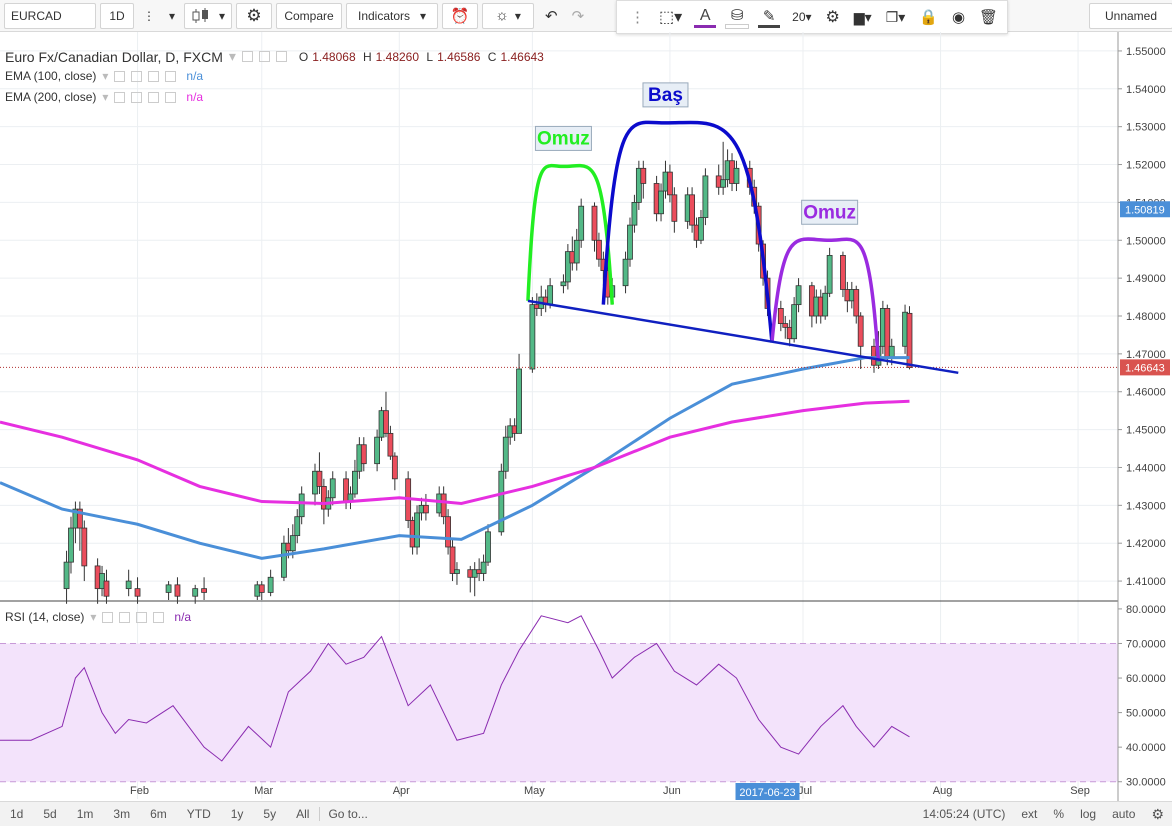 This screenshot has height=826, width=1172. What do you see at coordinates (208, 15) in the screenshot?
I see `chart-style-button: ▾` at bounding box center [208, 15].